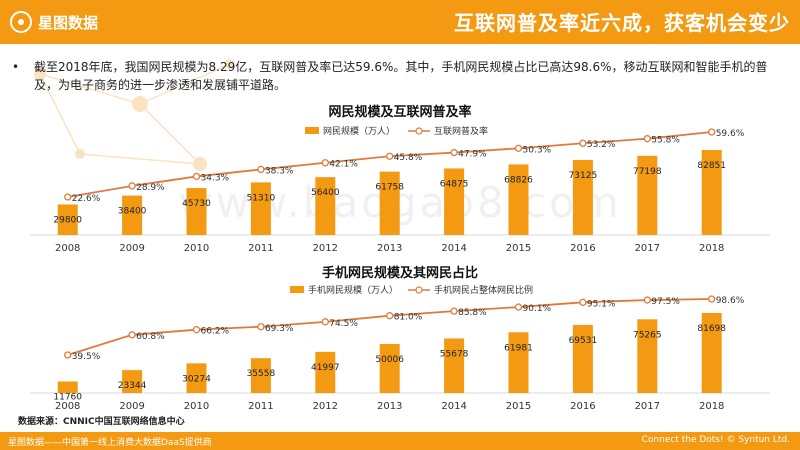  Describe the element at coordinates (583, 341) in the screenshot. I see `bar-value-label: 69531` at that location.